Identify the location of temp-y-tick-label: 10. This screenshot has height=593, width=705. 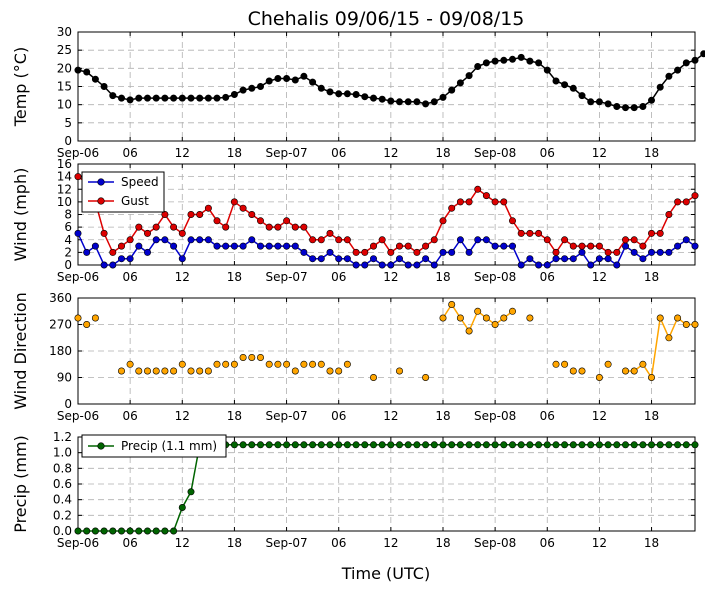
(64, 105).